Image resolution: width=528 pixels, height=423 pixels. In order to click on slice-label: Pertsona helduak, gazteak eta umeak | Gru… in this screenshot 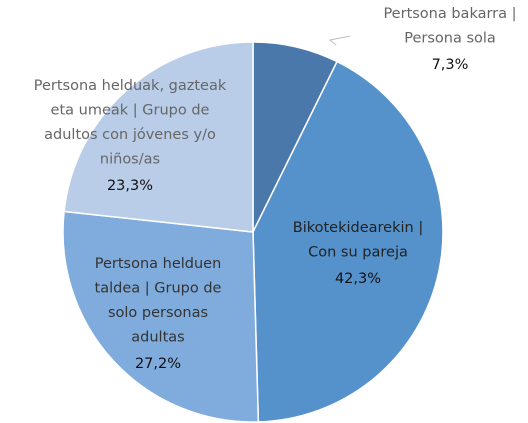, I will do `click(130, 123)`.